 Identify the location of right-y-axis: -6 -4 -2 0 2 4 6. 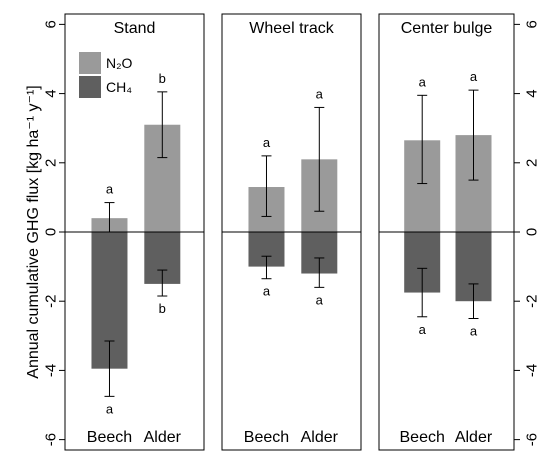
(527, 233).